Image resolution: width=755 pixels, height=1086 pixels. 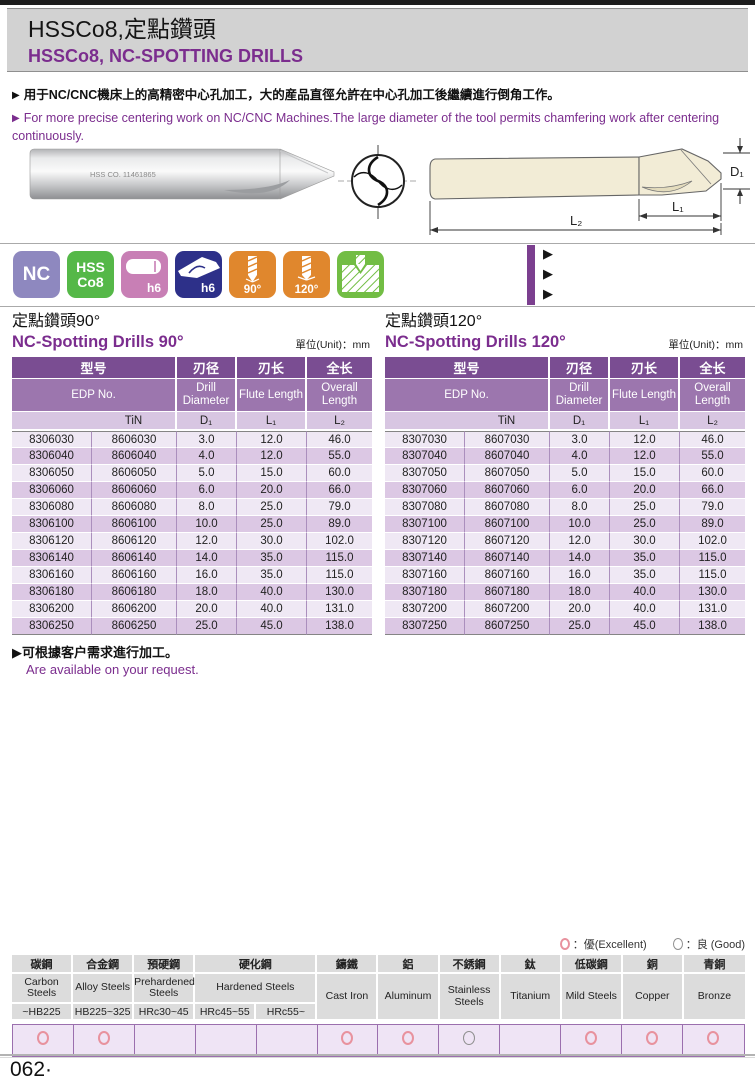 What do you see at coordinates (306, 274) in the screenshot?
I see `point-angle-120-icon: 120°` at bounding box center [306, 274].